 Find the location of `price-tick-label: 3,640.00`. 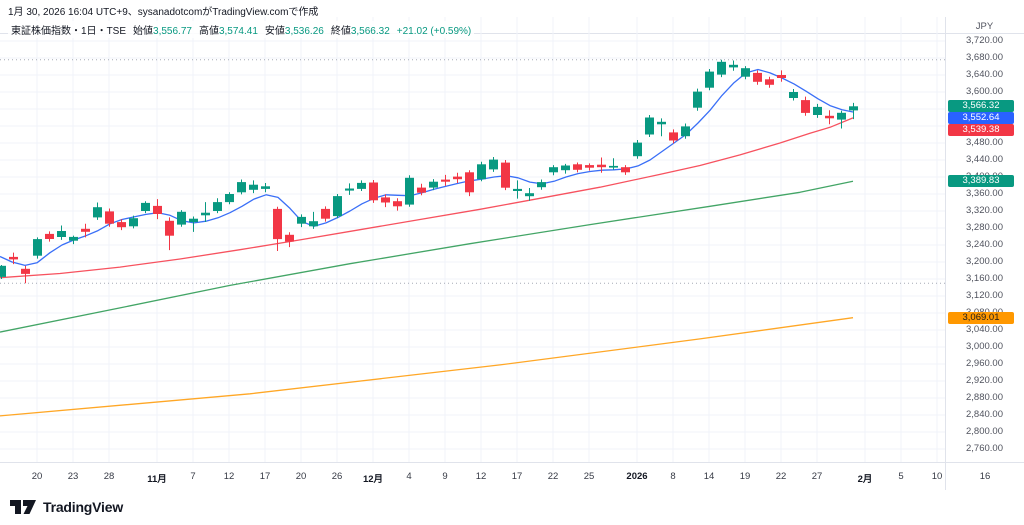

price-tick-label: 3,640.00 is located at coordinates (984, 74).